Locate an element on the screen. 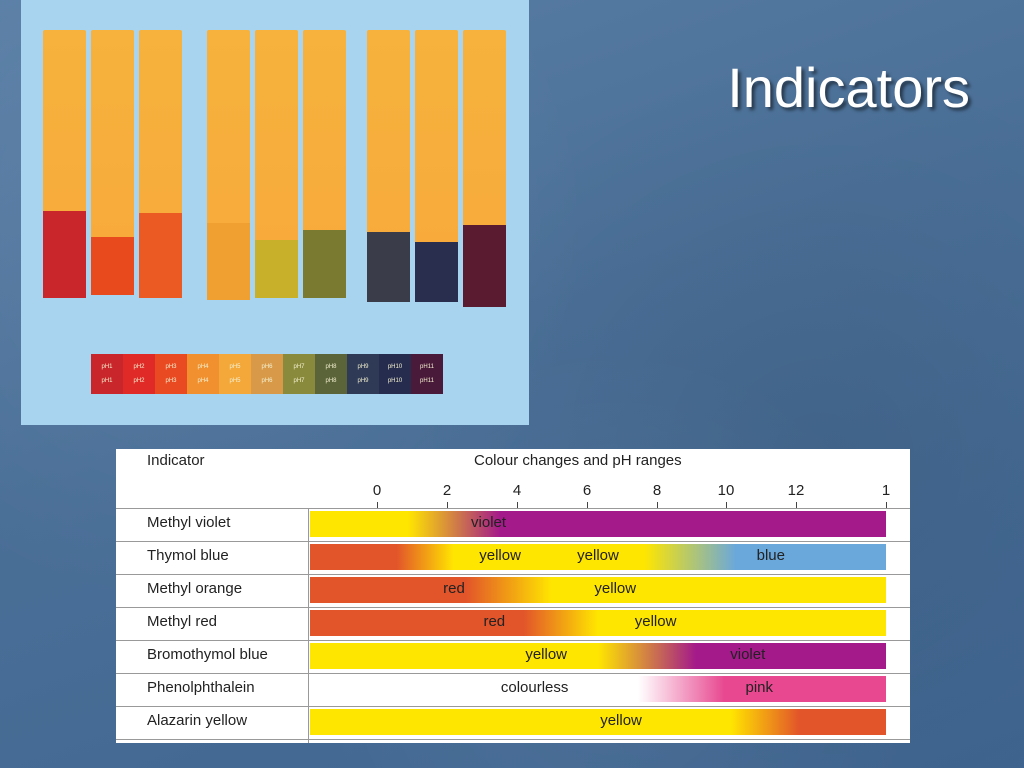 Image resolution: width=1024 pixels, height=768 pixels. colour-label: colourless is located at coordinates (534, 687).